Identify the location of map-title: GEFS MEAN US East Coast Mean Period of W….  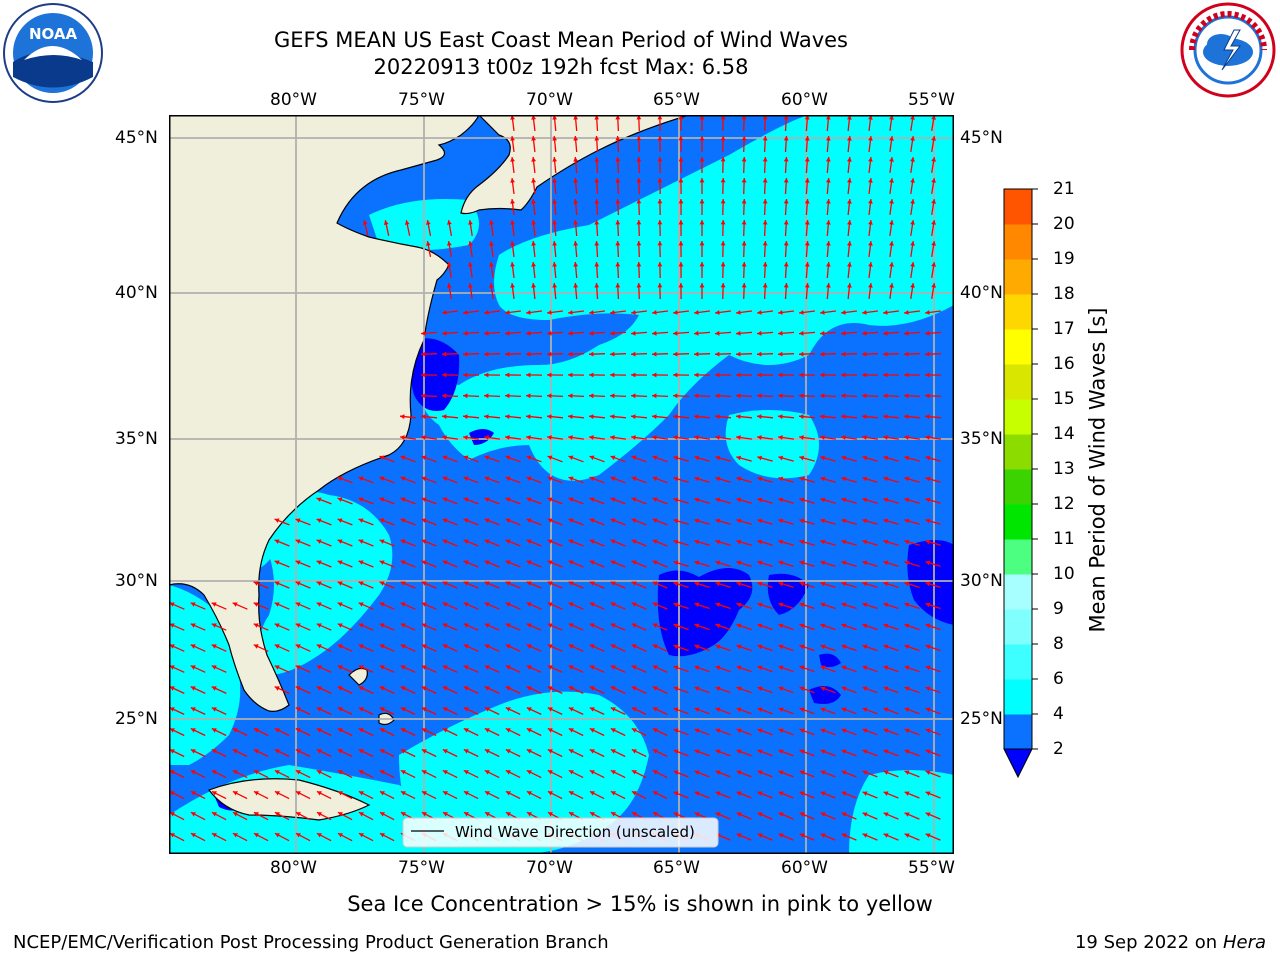
(561, 40).